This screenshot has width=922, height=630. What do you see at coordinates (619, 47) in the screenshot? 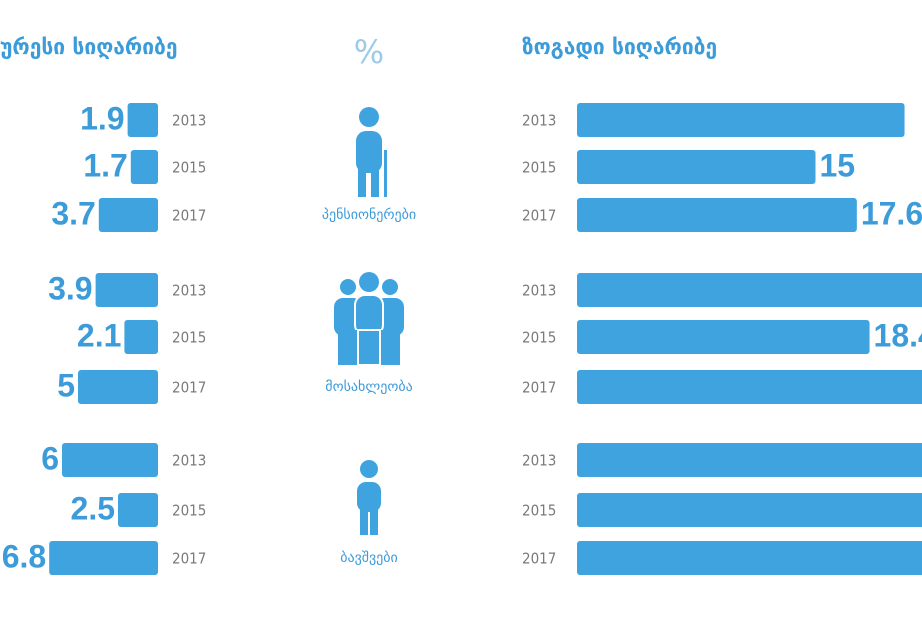
I see `right-title: ზოგადი სიღარიბე` at bounding box center [619, 47].